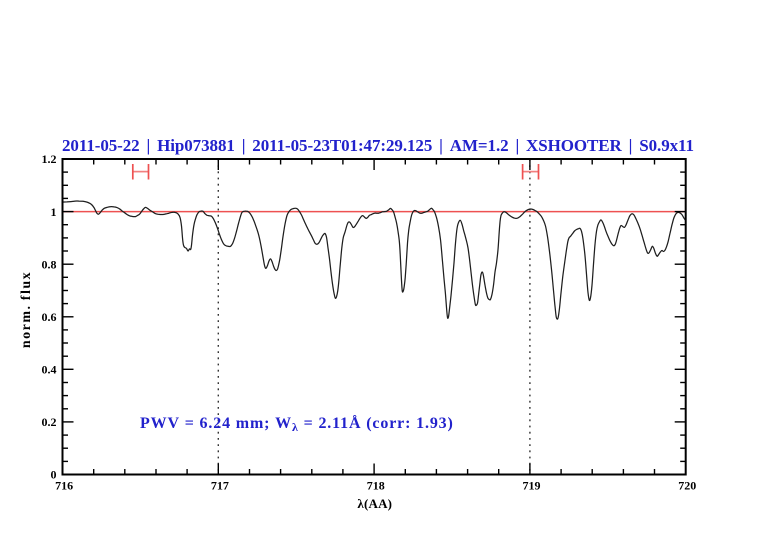 The width and height of the screenshot is (782, 542). Describe the element at coordinates (49, 264) in the screenshot. I see `svg-text: 0.8` at that location.